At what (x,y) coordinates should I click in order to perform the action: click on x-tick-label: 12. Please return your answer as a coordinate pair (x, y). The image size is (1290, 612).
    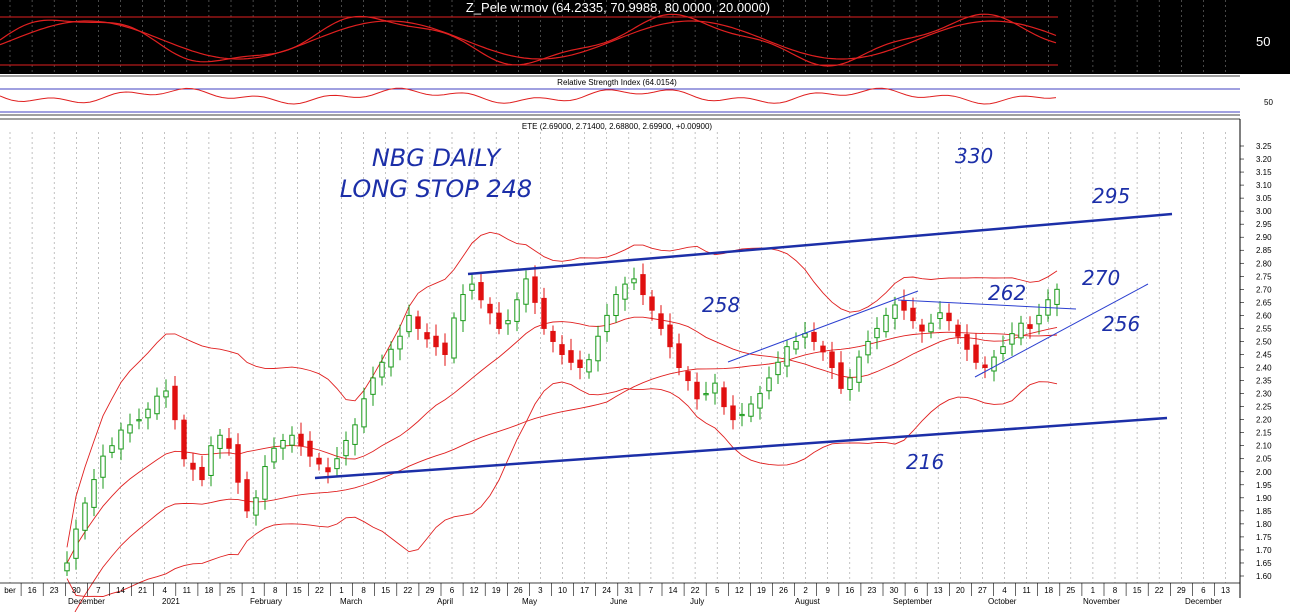
    Looking at the image, I should click on (474, 590).